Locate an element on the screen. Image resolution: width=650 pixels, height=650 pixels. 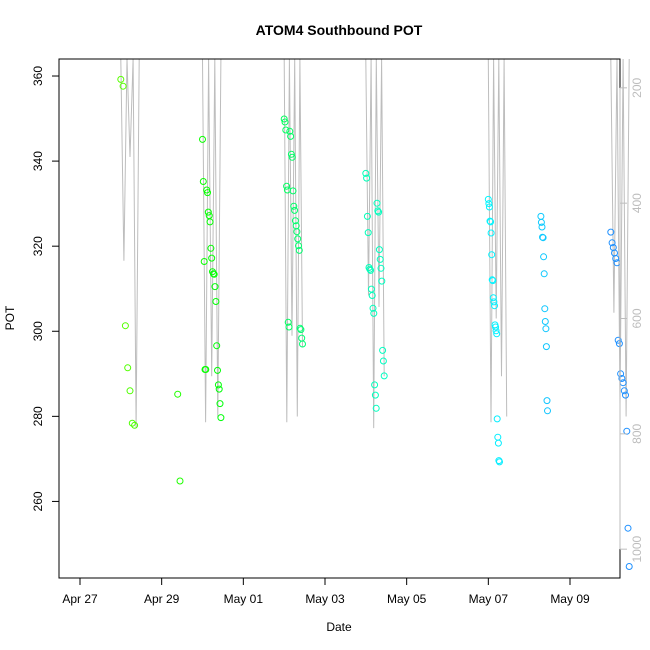
y-axis: 260 280 300 320 340 360 is located at coordinates (45, 288).